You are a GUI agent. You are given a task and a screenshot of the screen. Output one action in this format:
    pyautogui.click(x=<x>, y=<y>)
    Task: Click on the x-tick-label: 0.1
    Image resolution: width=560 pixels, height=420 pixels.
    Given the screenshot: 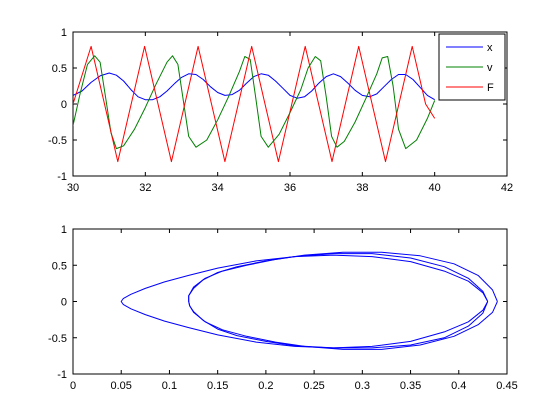 What is the action you would take?
    pyautogui.click(x=169, y=386)
    